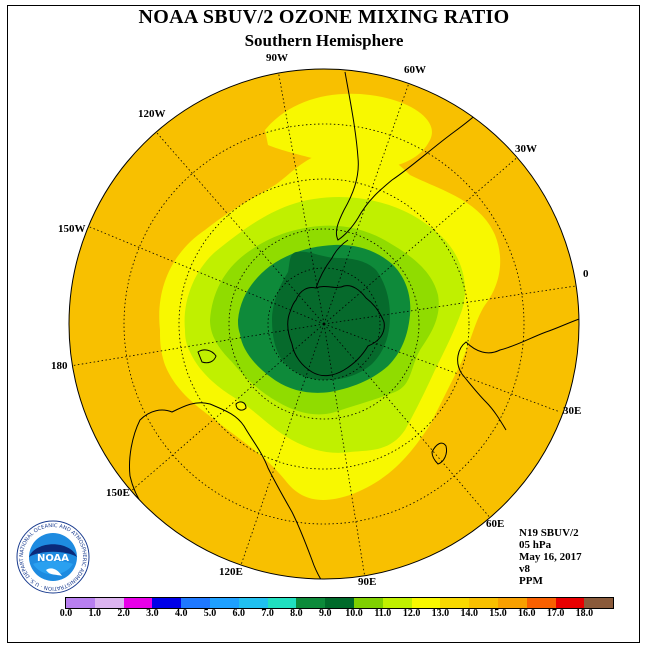  What do you see at coordinates (325, 613) in the screenshot?
I see `colorbar-tick-label: 9.0` at bounding box center [325, 613].